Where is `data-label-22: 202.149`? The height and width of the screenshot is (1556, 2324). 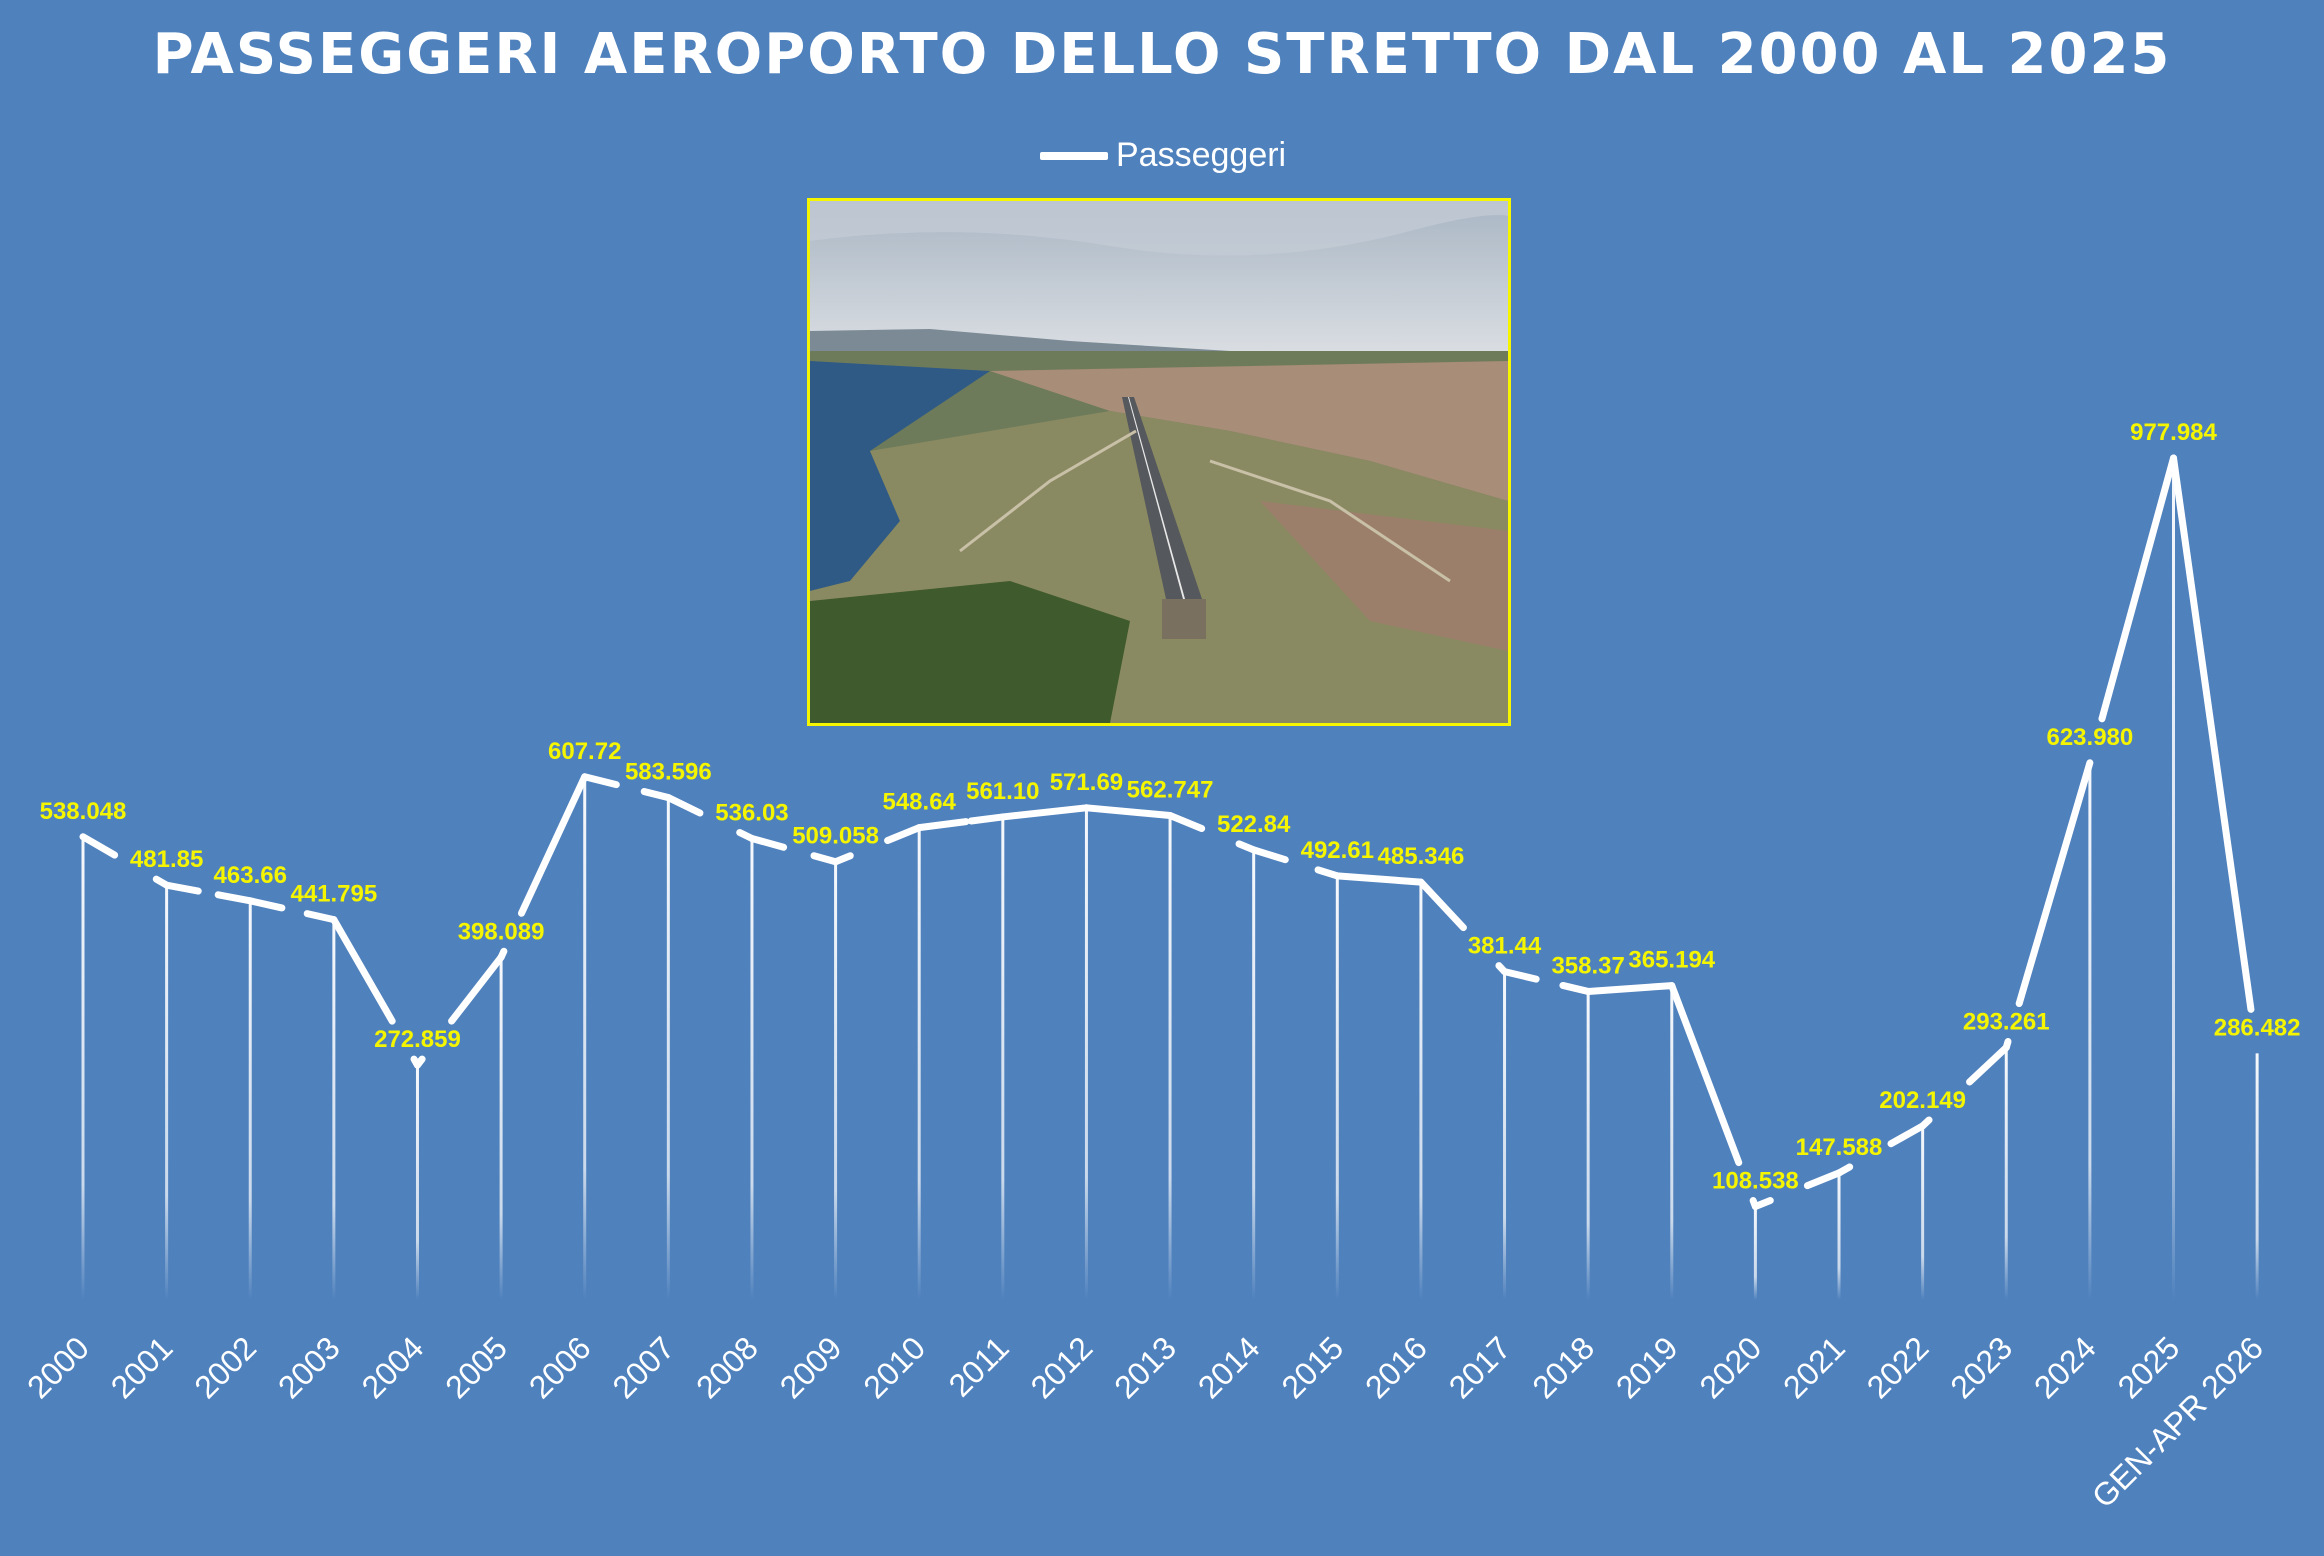 data-label-22: 202.149 is located at coordinates (1922, 1100).